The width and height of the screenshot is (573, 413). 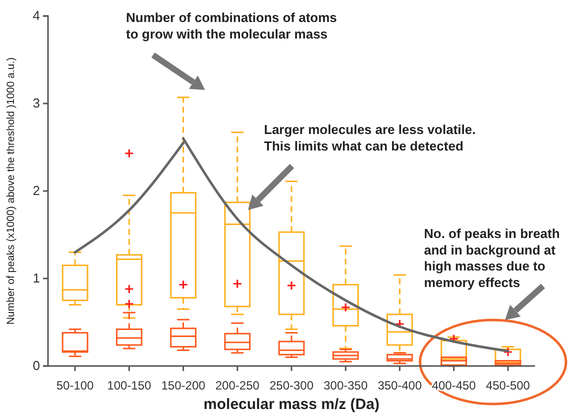 I want to click on x-tick-label: 200-250, so click(x=237, y=385).